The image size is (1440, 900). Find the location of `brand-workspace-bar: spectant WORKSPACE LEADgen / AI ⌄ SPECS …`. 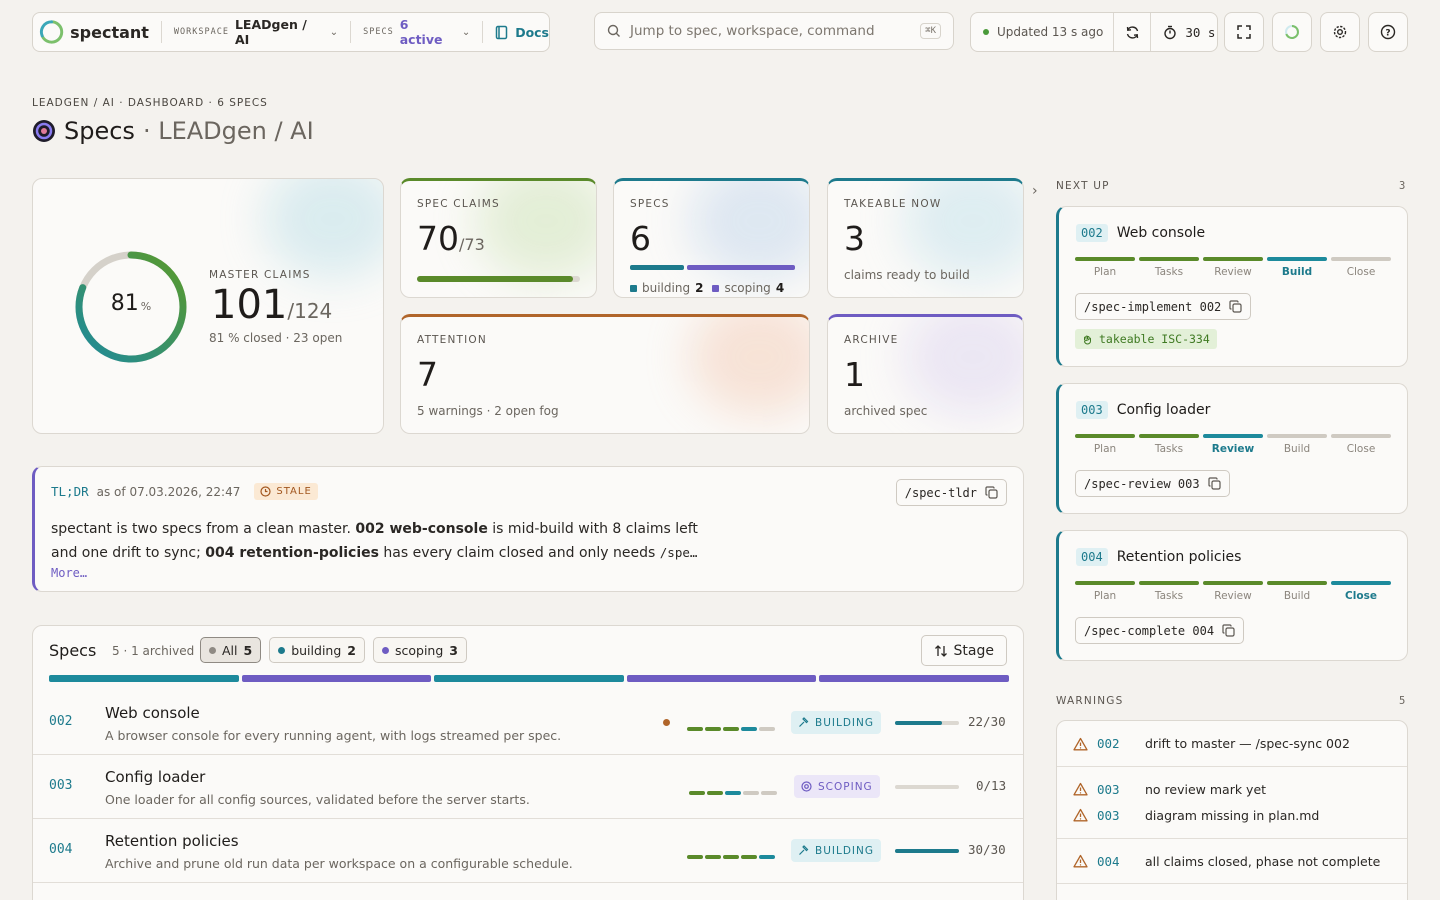

brand-workspace-bar: spectant WORKSPACE LEADgen / AI ⌄ SPECS … is located at coordinates (291, 32).